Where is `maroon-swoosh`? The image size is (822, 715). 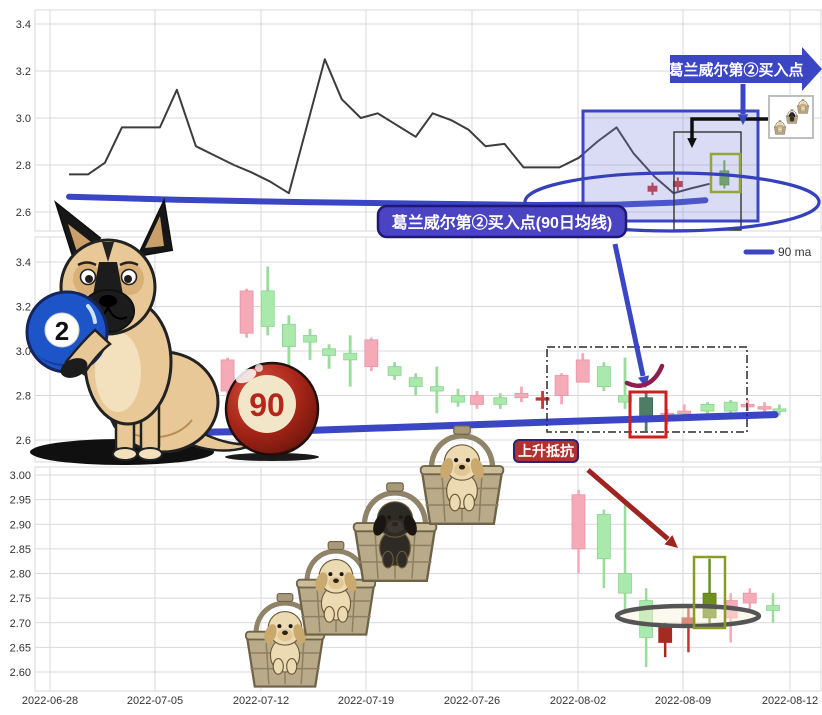
maroon-swoosh is located at coordinates (644, 375).